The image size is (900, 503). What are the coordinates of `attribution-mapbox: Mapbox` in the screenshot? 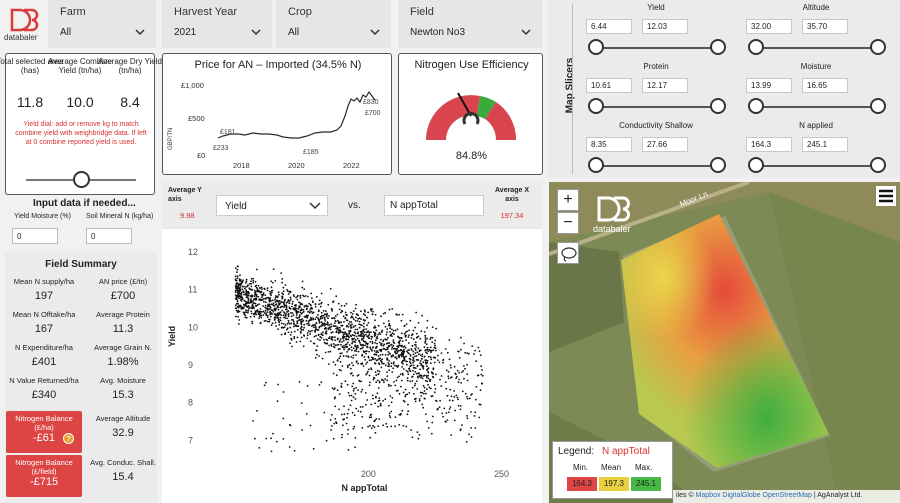 It's located at (708, 495).